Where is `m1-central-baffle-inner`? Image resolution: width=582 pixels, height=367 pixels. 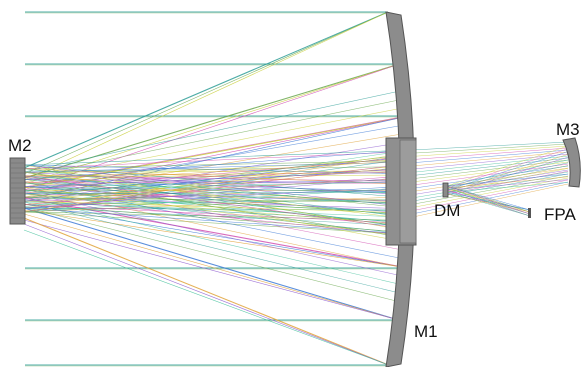 m1-central-baffle-inner is located at coordinates (408, 191).